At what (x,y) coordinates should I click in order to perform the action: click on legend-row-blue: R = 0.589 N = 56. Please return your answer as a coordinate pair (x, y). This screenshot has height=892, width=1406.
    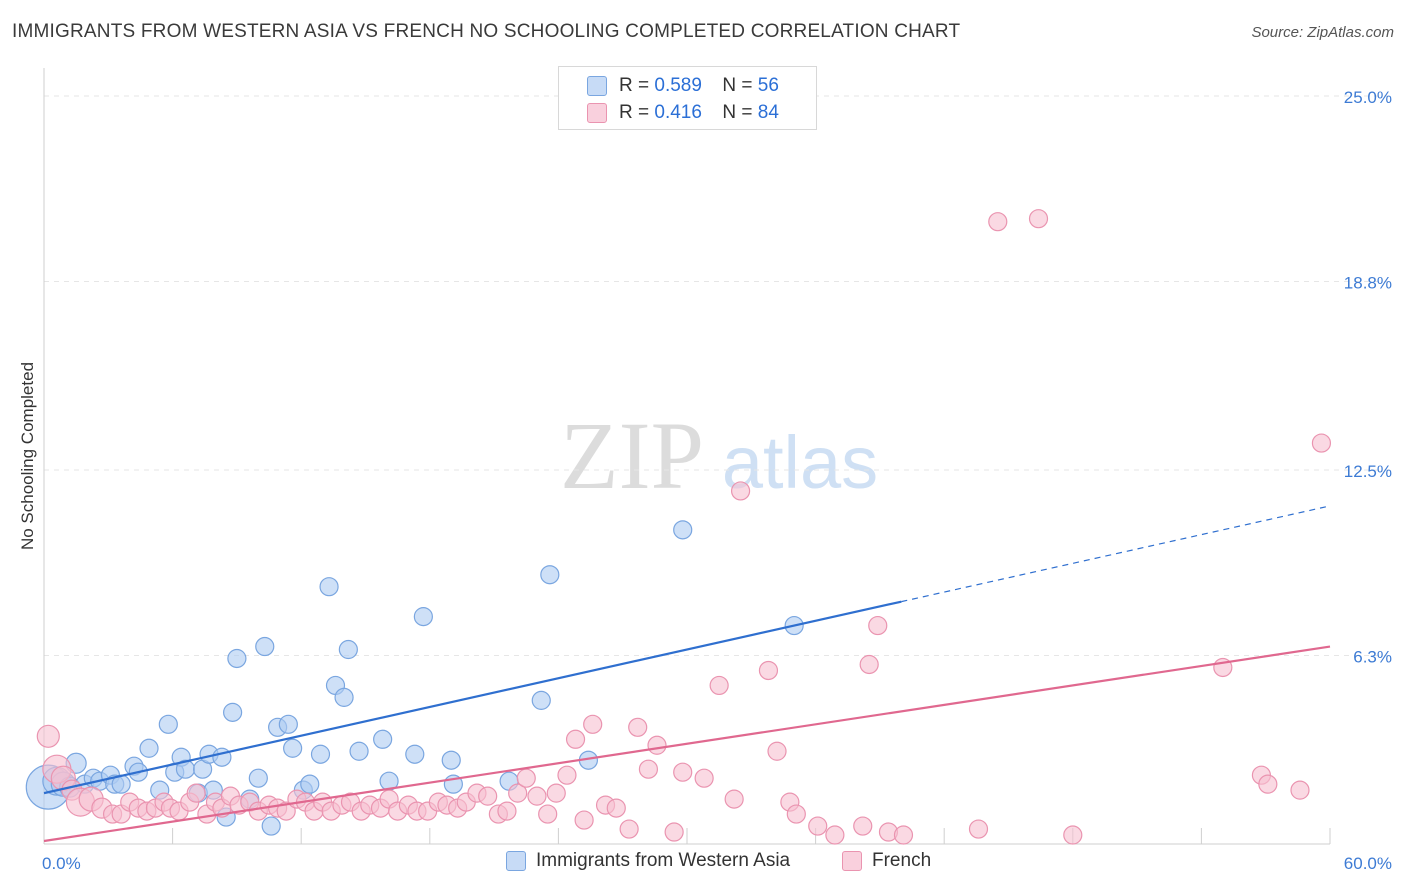
    Looking at the image, I should click on (683, 86).